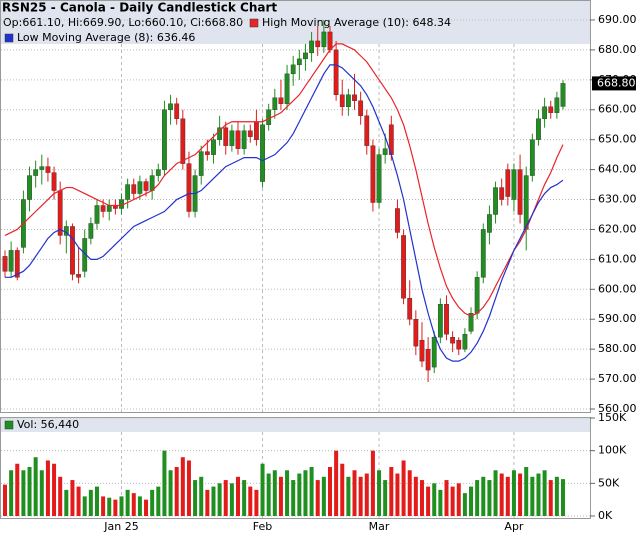 The height and width of the screenshot is (536, 640). I want to click on x-tick-label: Mar, so click(379, 526).